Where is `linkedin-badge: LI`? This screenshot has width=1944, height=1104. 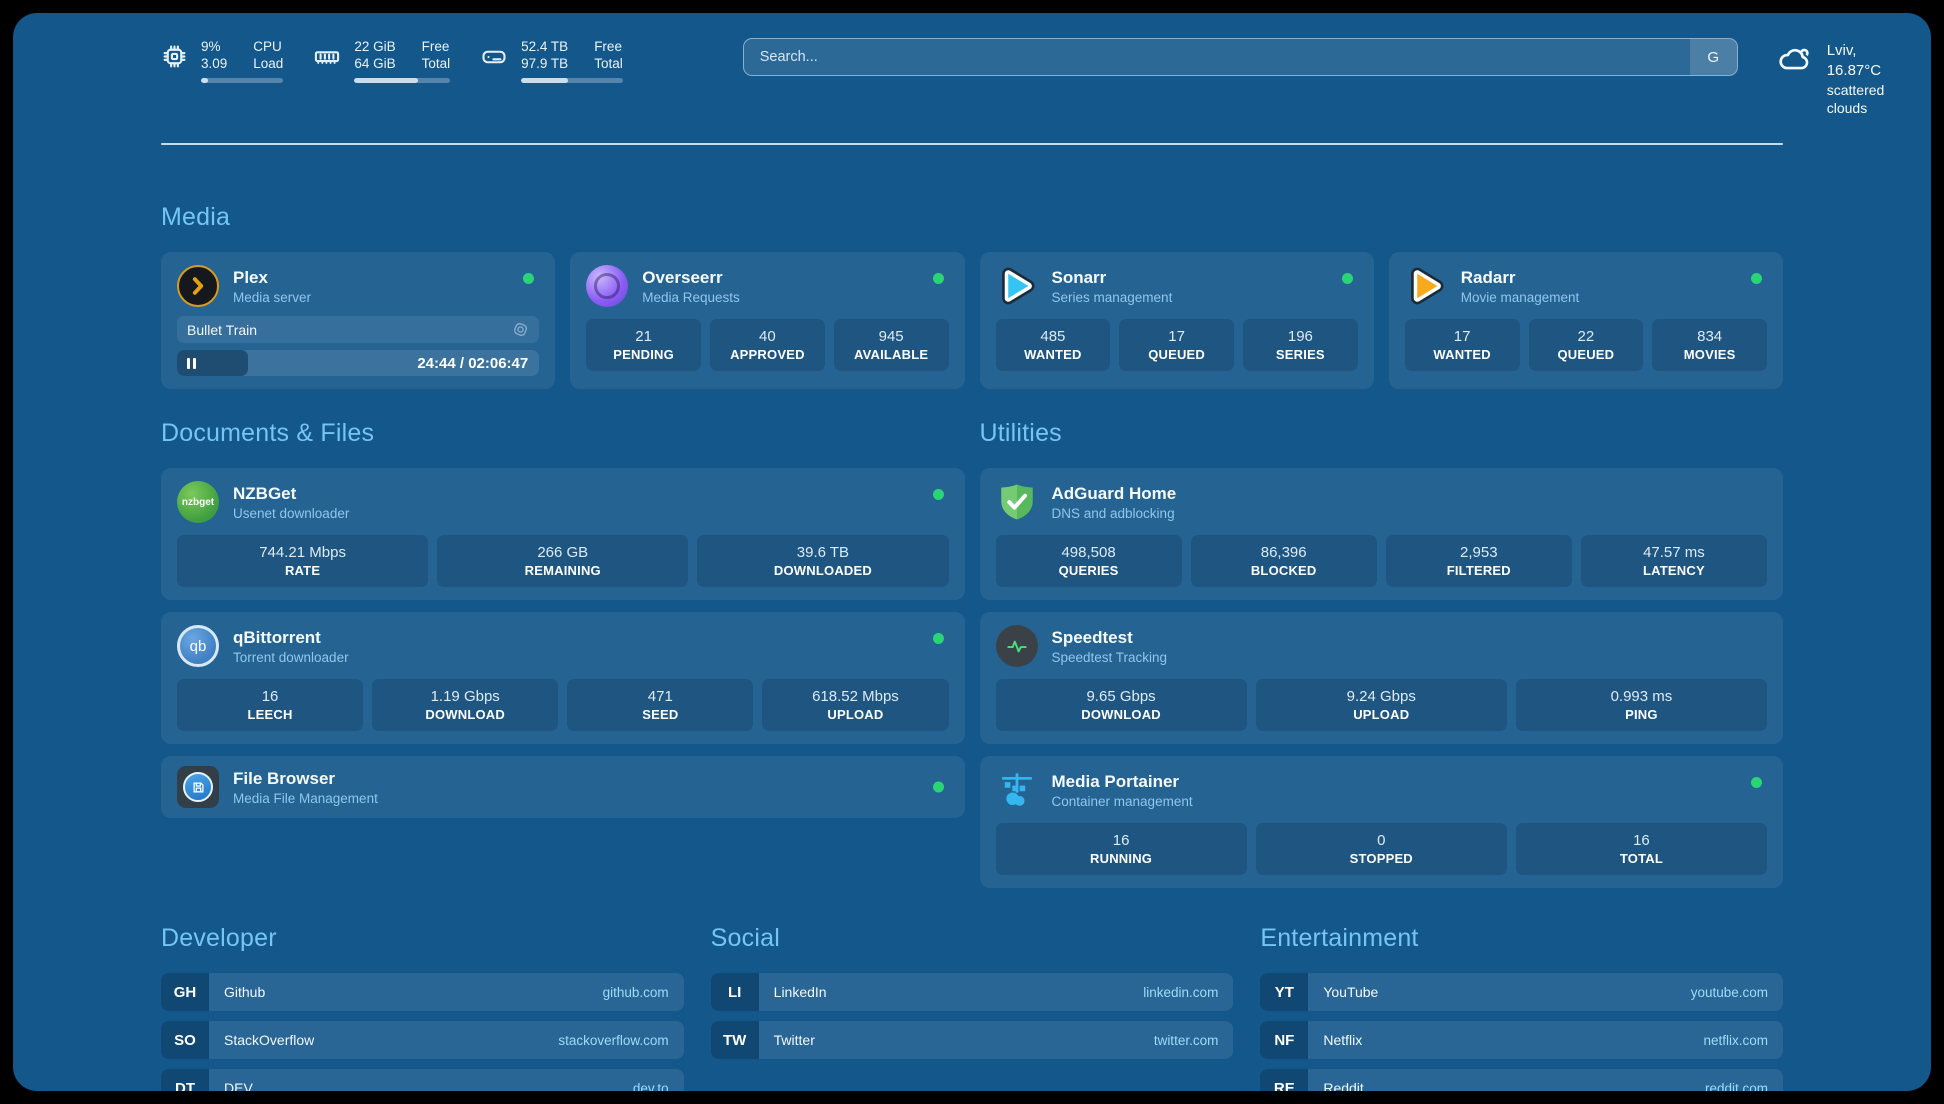
linkedin-badge: LI is located at coordinates (734, 992).